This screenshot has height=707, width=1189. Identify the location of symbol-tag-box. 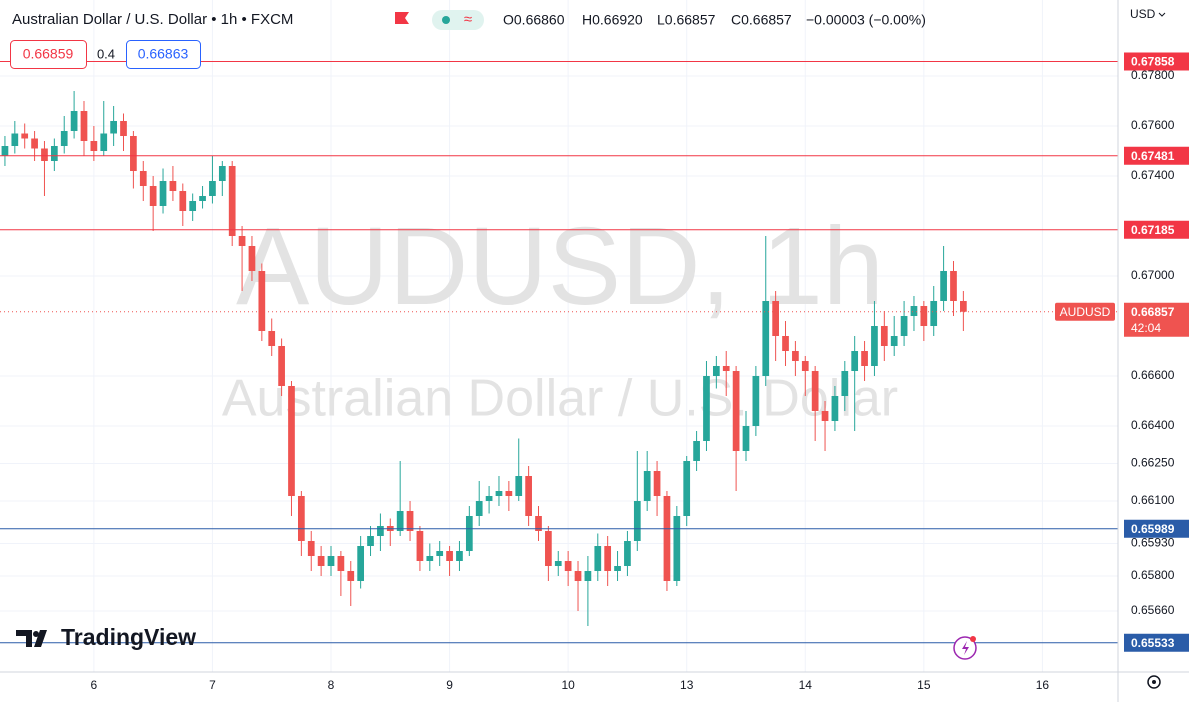
(1085, 311).